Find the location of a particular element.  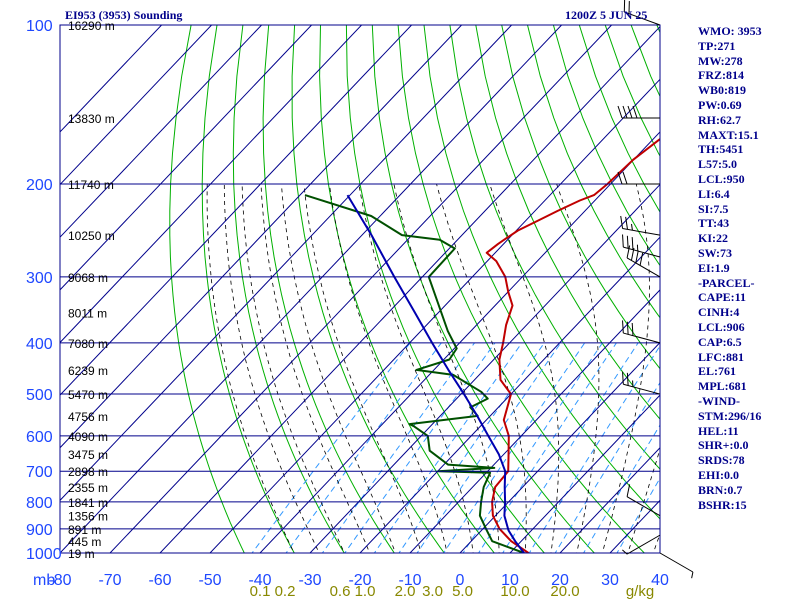

height-label: 11740 m is located at coordinates (91, 185).